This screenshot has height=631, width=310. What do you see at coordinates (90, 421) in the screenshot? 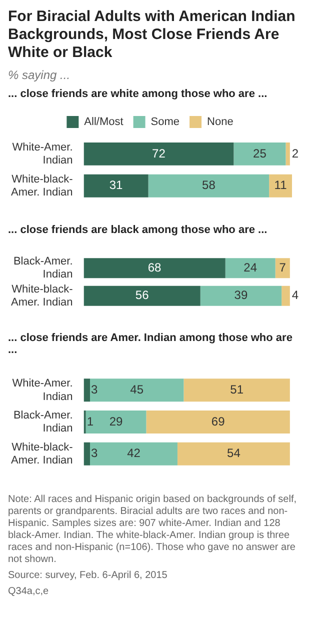
I see `data-label: 1` at bounding box center [90, 421].